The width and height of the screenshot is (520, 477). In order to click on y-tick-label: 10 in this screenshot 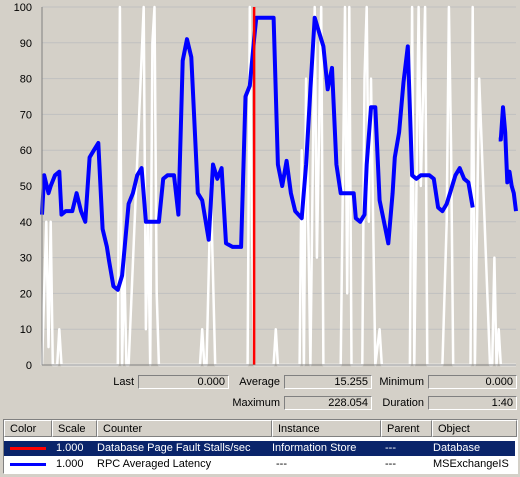, I will do `click(26, 330)`.